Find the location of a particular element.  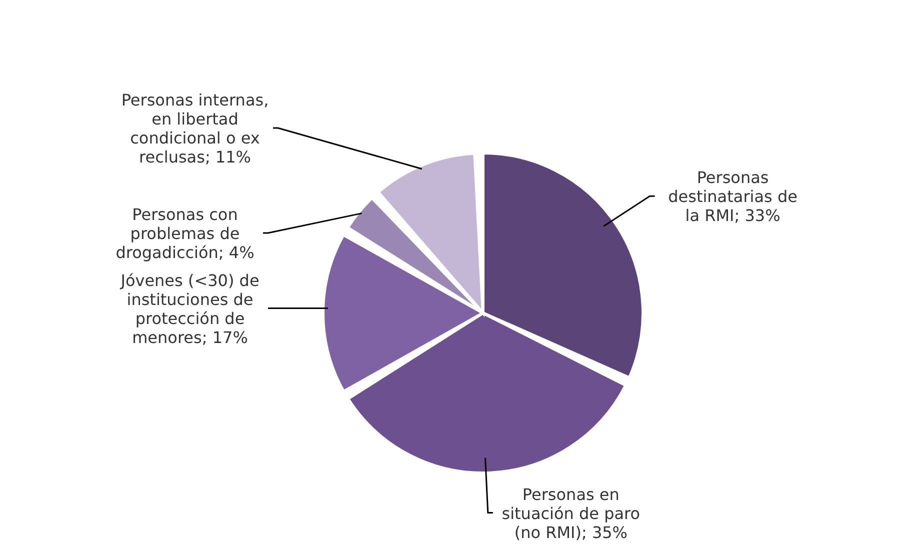

slice-label: Personas con problemas de drogadicción; 4% is located at coordinates (185, 233).